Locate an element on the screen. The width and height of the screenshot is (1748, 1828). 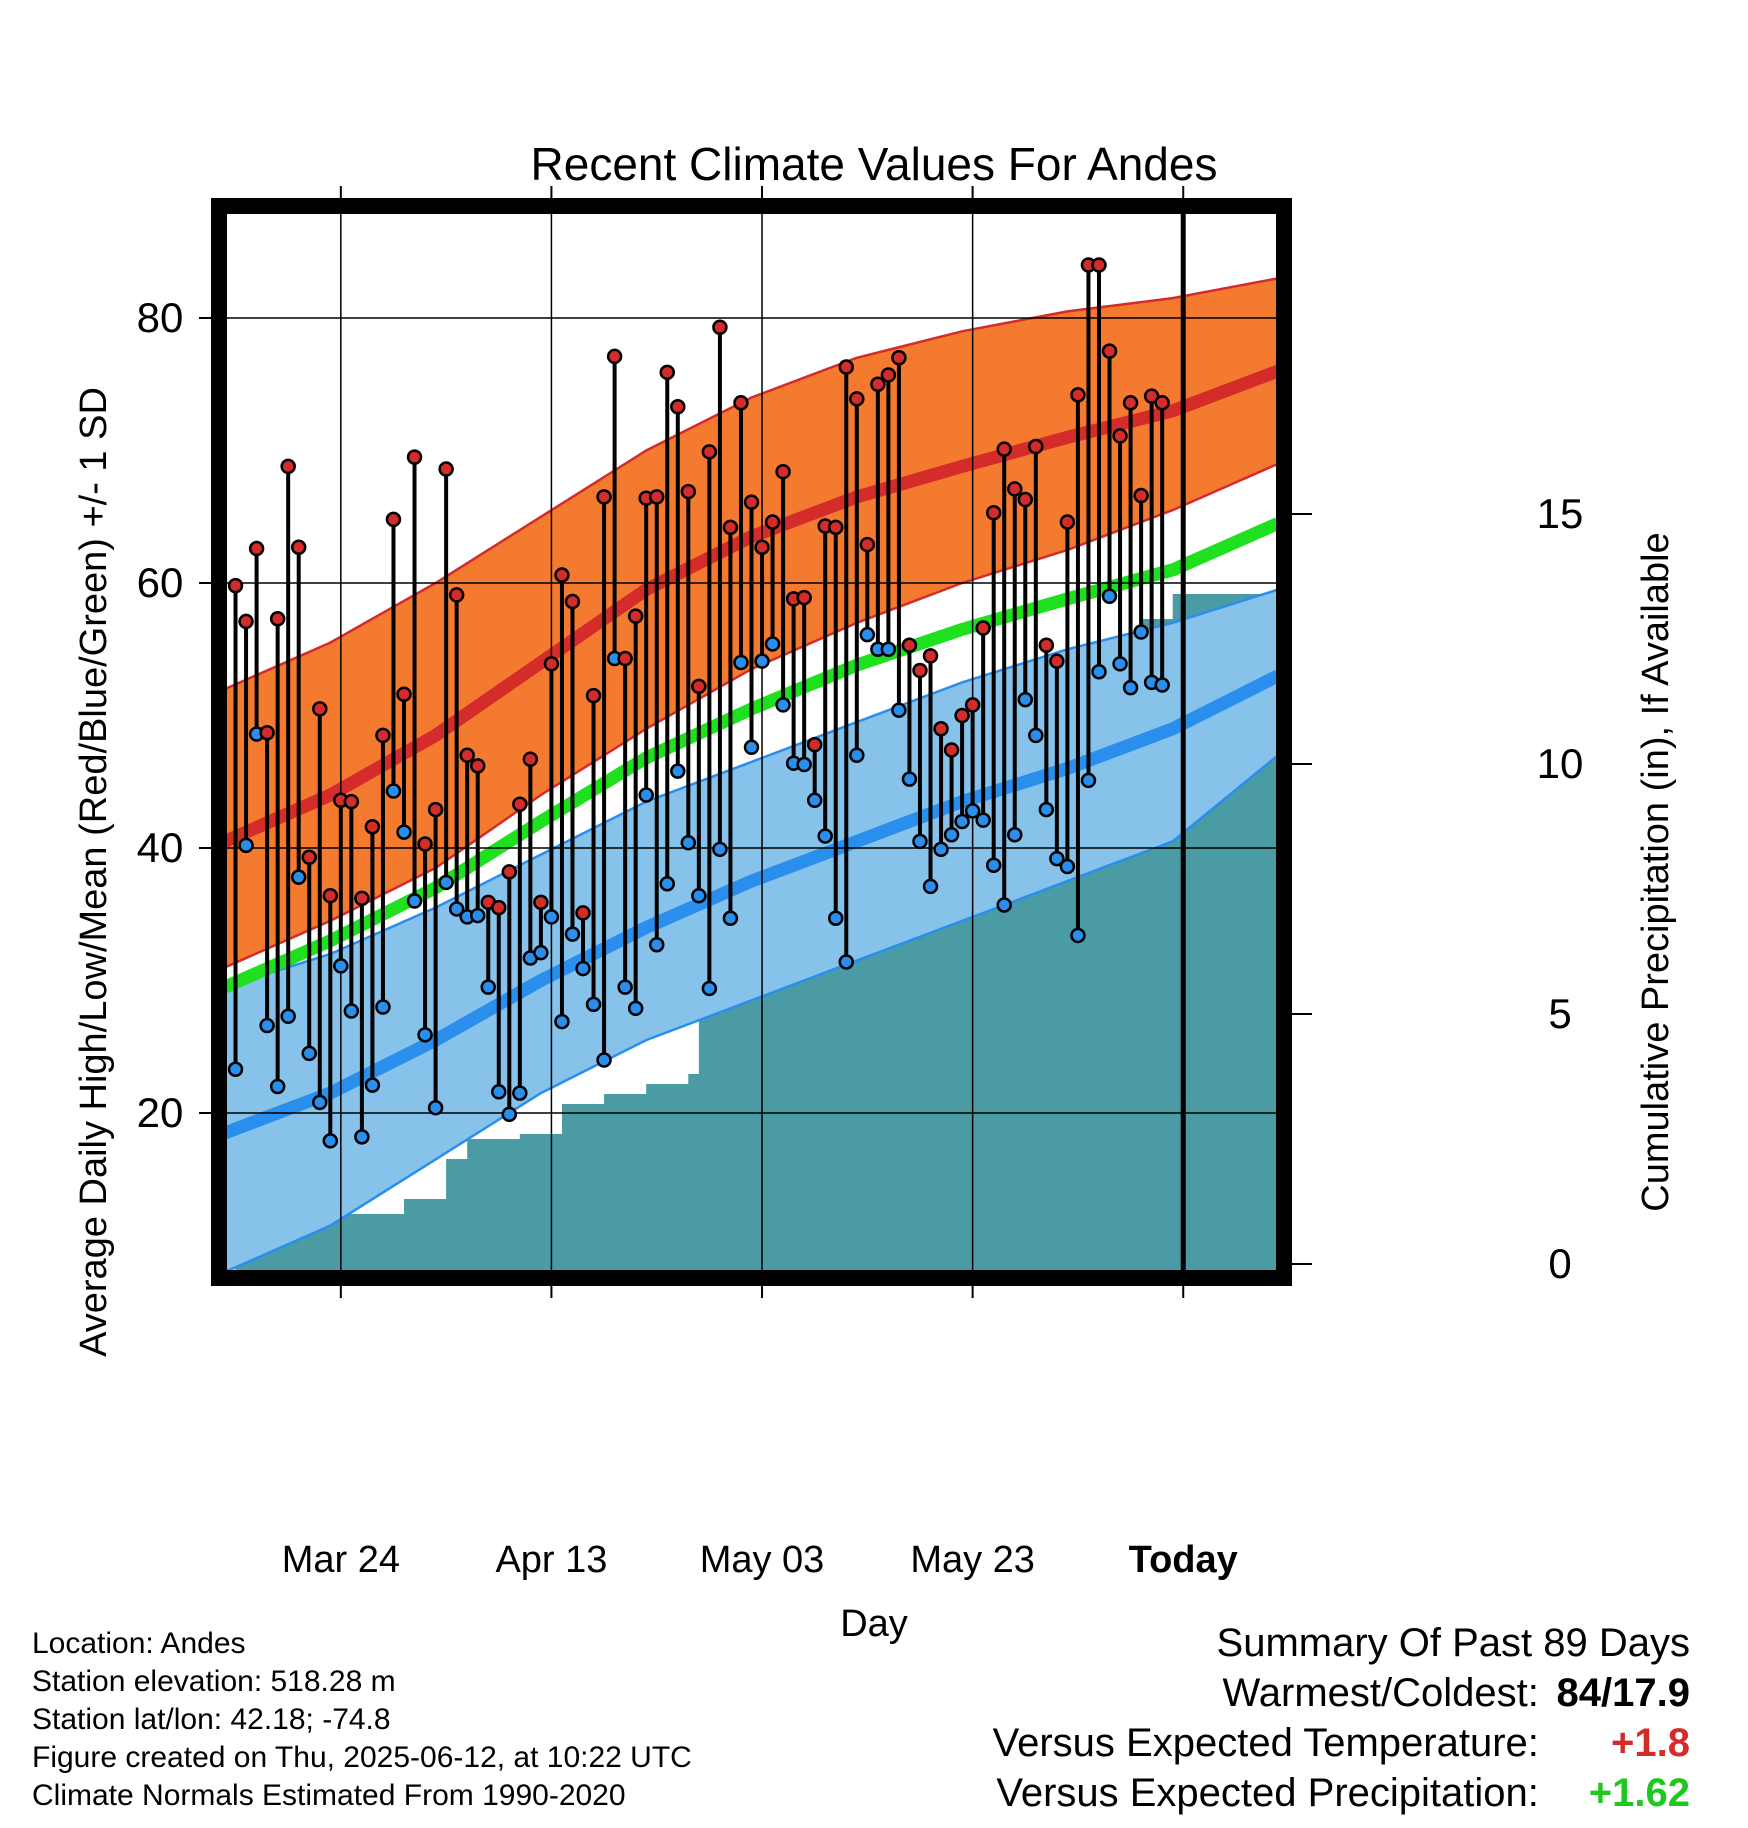
elevation-text: Station elevation: 518.28 m is located at coordinates (214, 1681).